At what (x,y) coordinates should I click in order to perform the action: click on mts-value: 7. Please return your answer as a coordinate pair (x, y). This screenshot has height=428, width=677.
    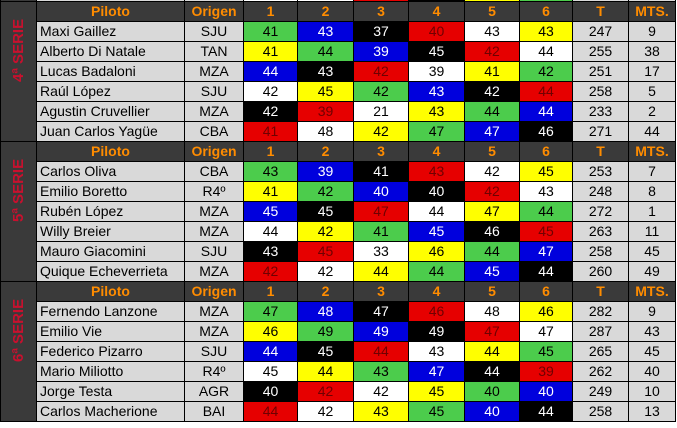
    Looking at the image, I should click on (652, 171).